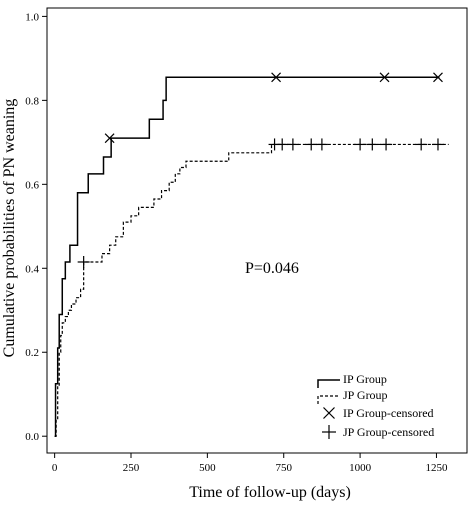  Describe the element at coordinates (365, 379) in the screenshot. I see `legend-label: IP Group` at that location.